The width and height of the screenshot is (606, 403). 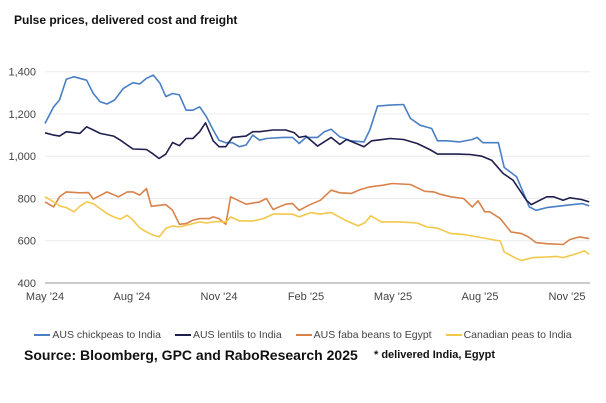 I want to click on legend-item-lentils: AUS lentils to India, so click(x=228, y=335).